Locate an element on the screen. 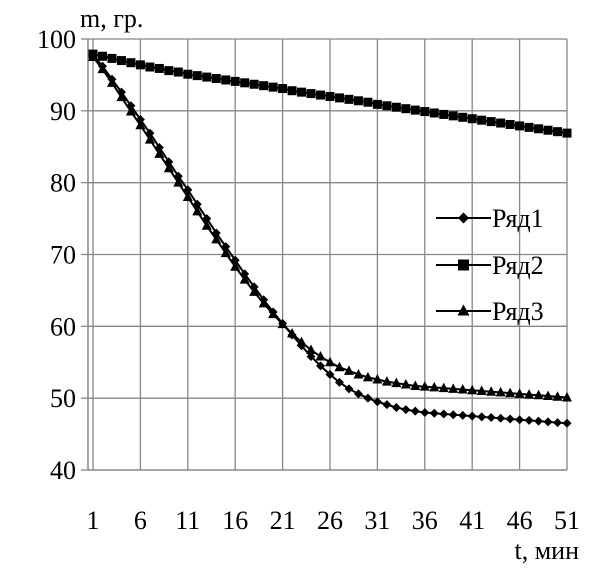 The width and height of the screenshot is (590, 569). legend-label-series-3: Ряд3 is located at coordinates (518, 311).